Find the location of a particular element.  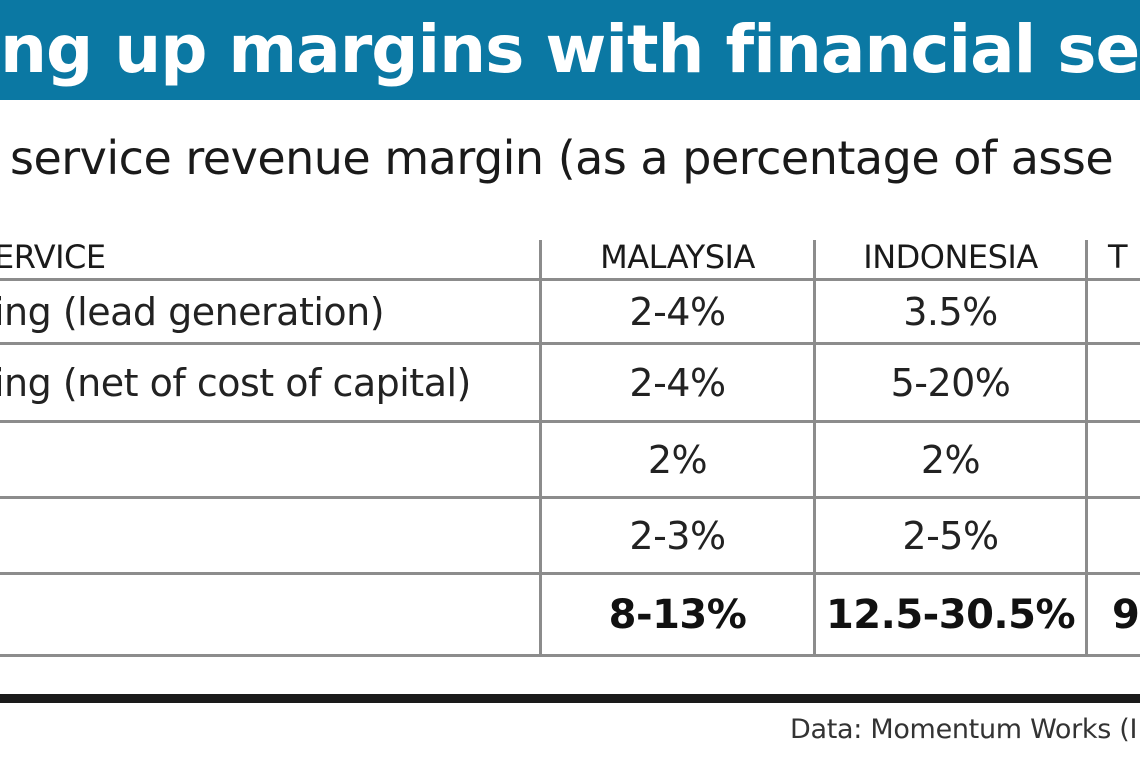

service-cell: ing (net of cost of capital) is located at coordinates (267, 382).